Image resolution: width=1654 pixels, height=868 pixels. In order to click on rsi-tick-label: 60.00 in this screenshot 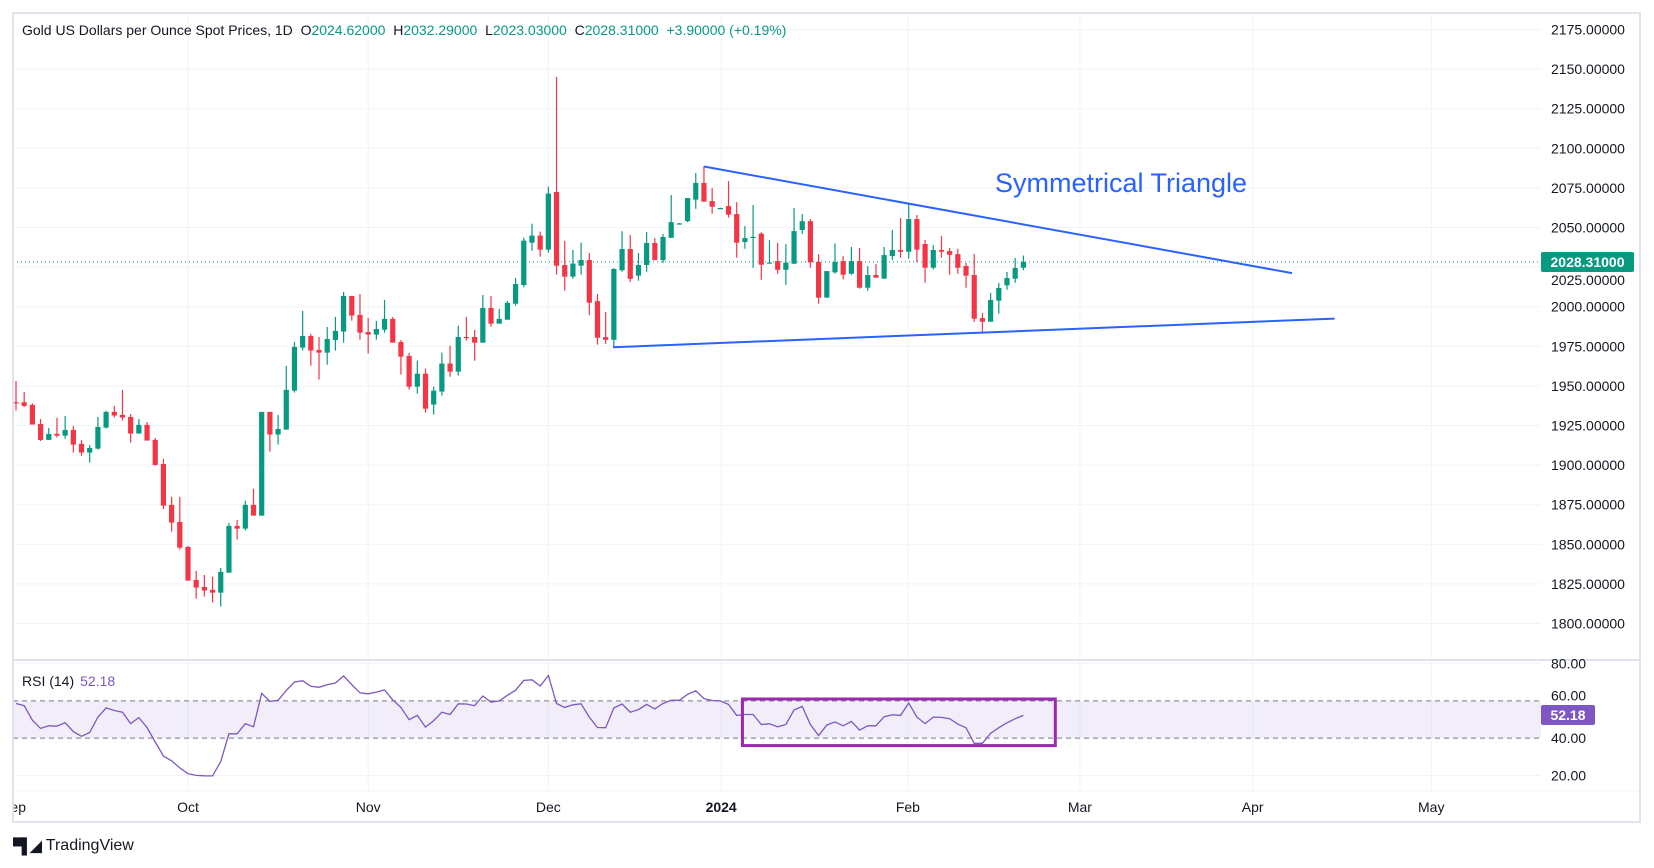, I will do `click(1568, 695)`.